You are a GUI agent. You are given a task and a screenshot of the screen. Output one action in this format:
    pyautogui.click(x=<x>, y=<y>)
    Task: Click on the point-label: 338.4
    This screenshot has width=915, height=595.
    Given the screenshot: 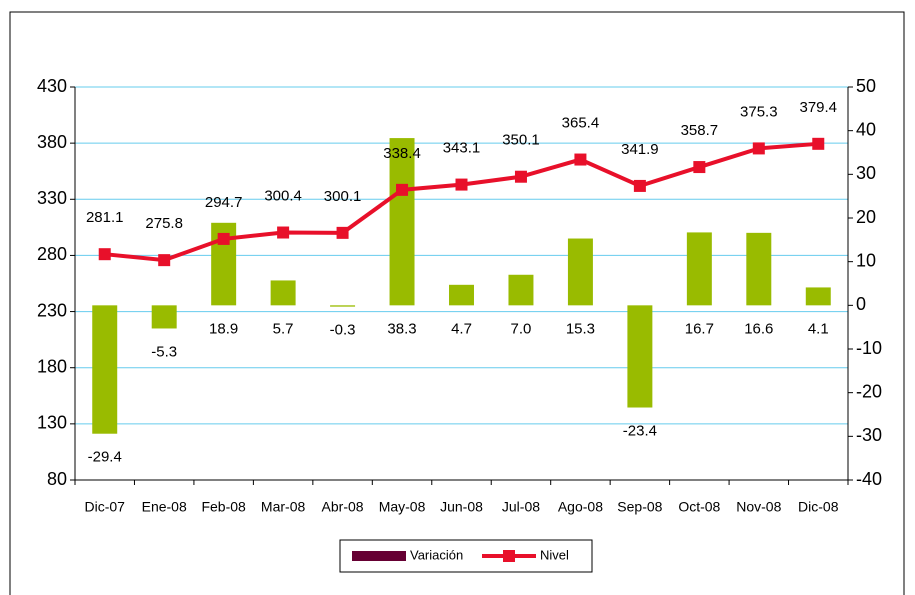 What is the action you would take?
    pyautogui.click(x=402, y=153)
    